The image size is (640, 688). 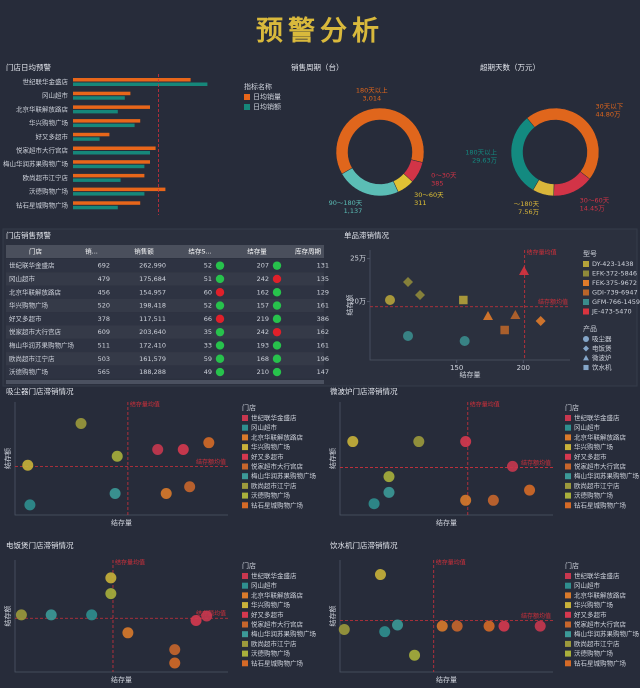 I want to click on donut-segment, so click(x=380, y=141).